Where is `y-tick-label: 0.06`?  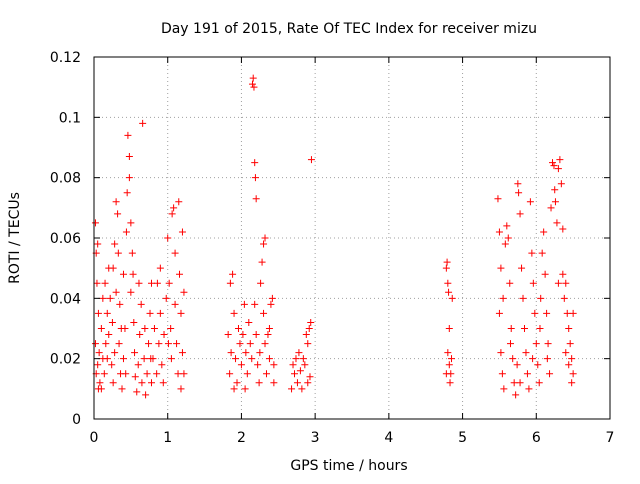 y-tick-label: 0.06 is located at coordinates (65, 239).